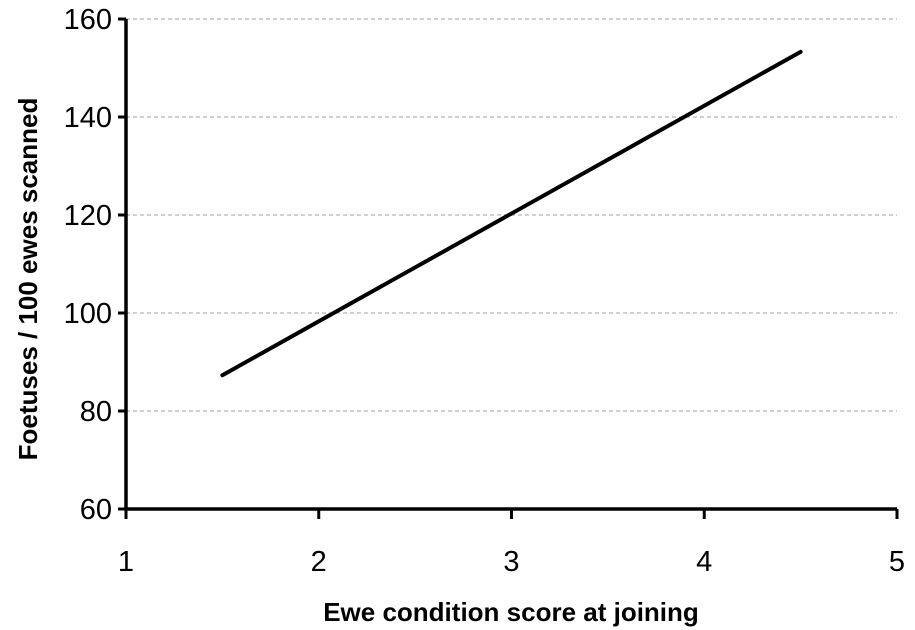 The width and height of the screenshot is (915, 630). I want to click on y-tick-label-120: 120, so click(88, 216).